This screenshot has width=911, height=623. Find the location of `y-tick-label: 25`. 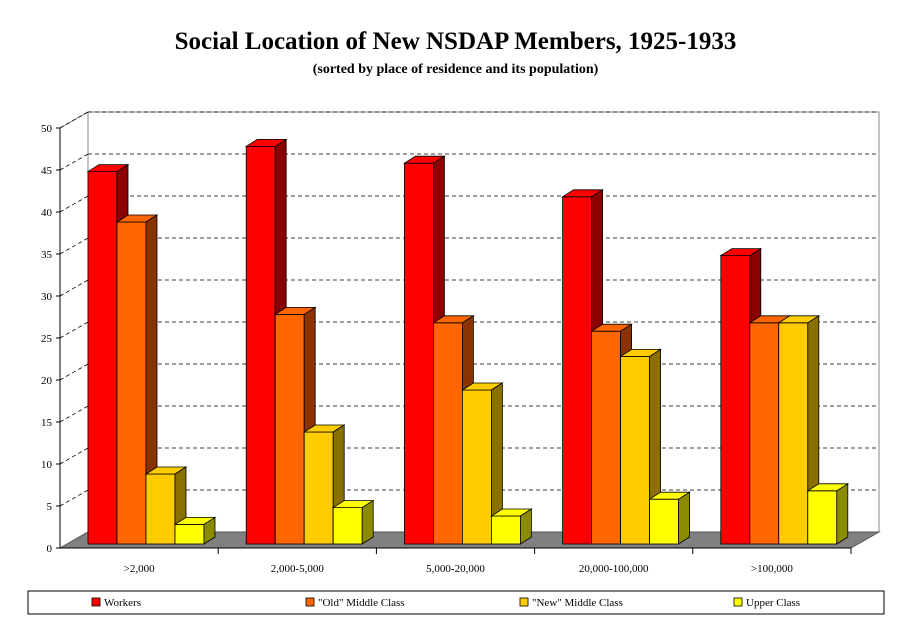

y-tick-label: 25 is located at coordinates (47, 339).